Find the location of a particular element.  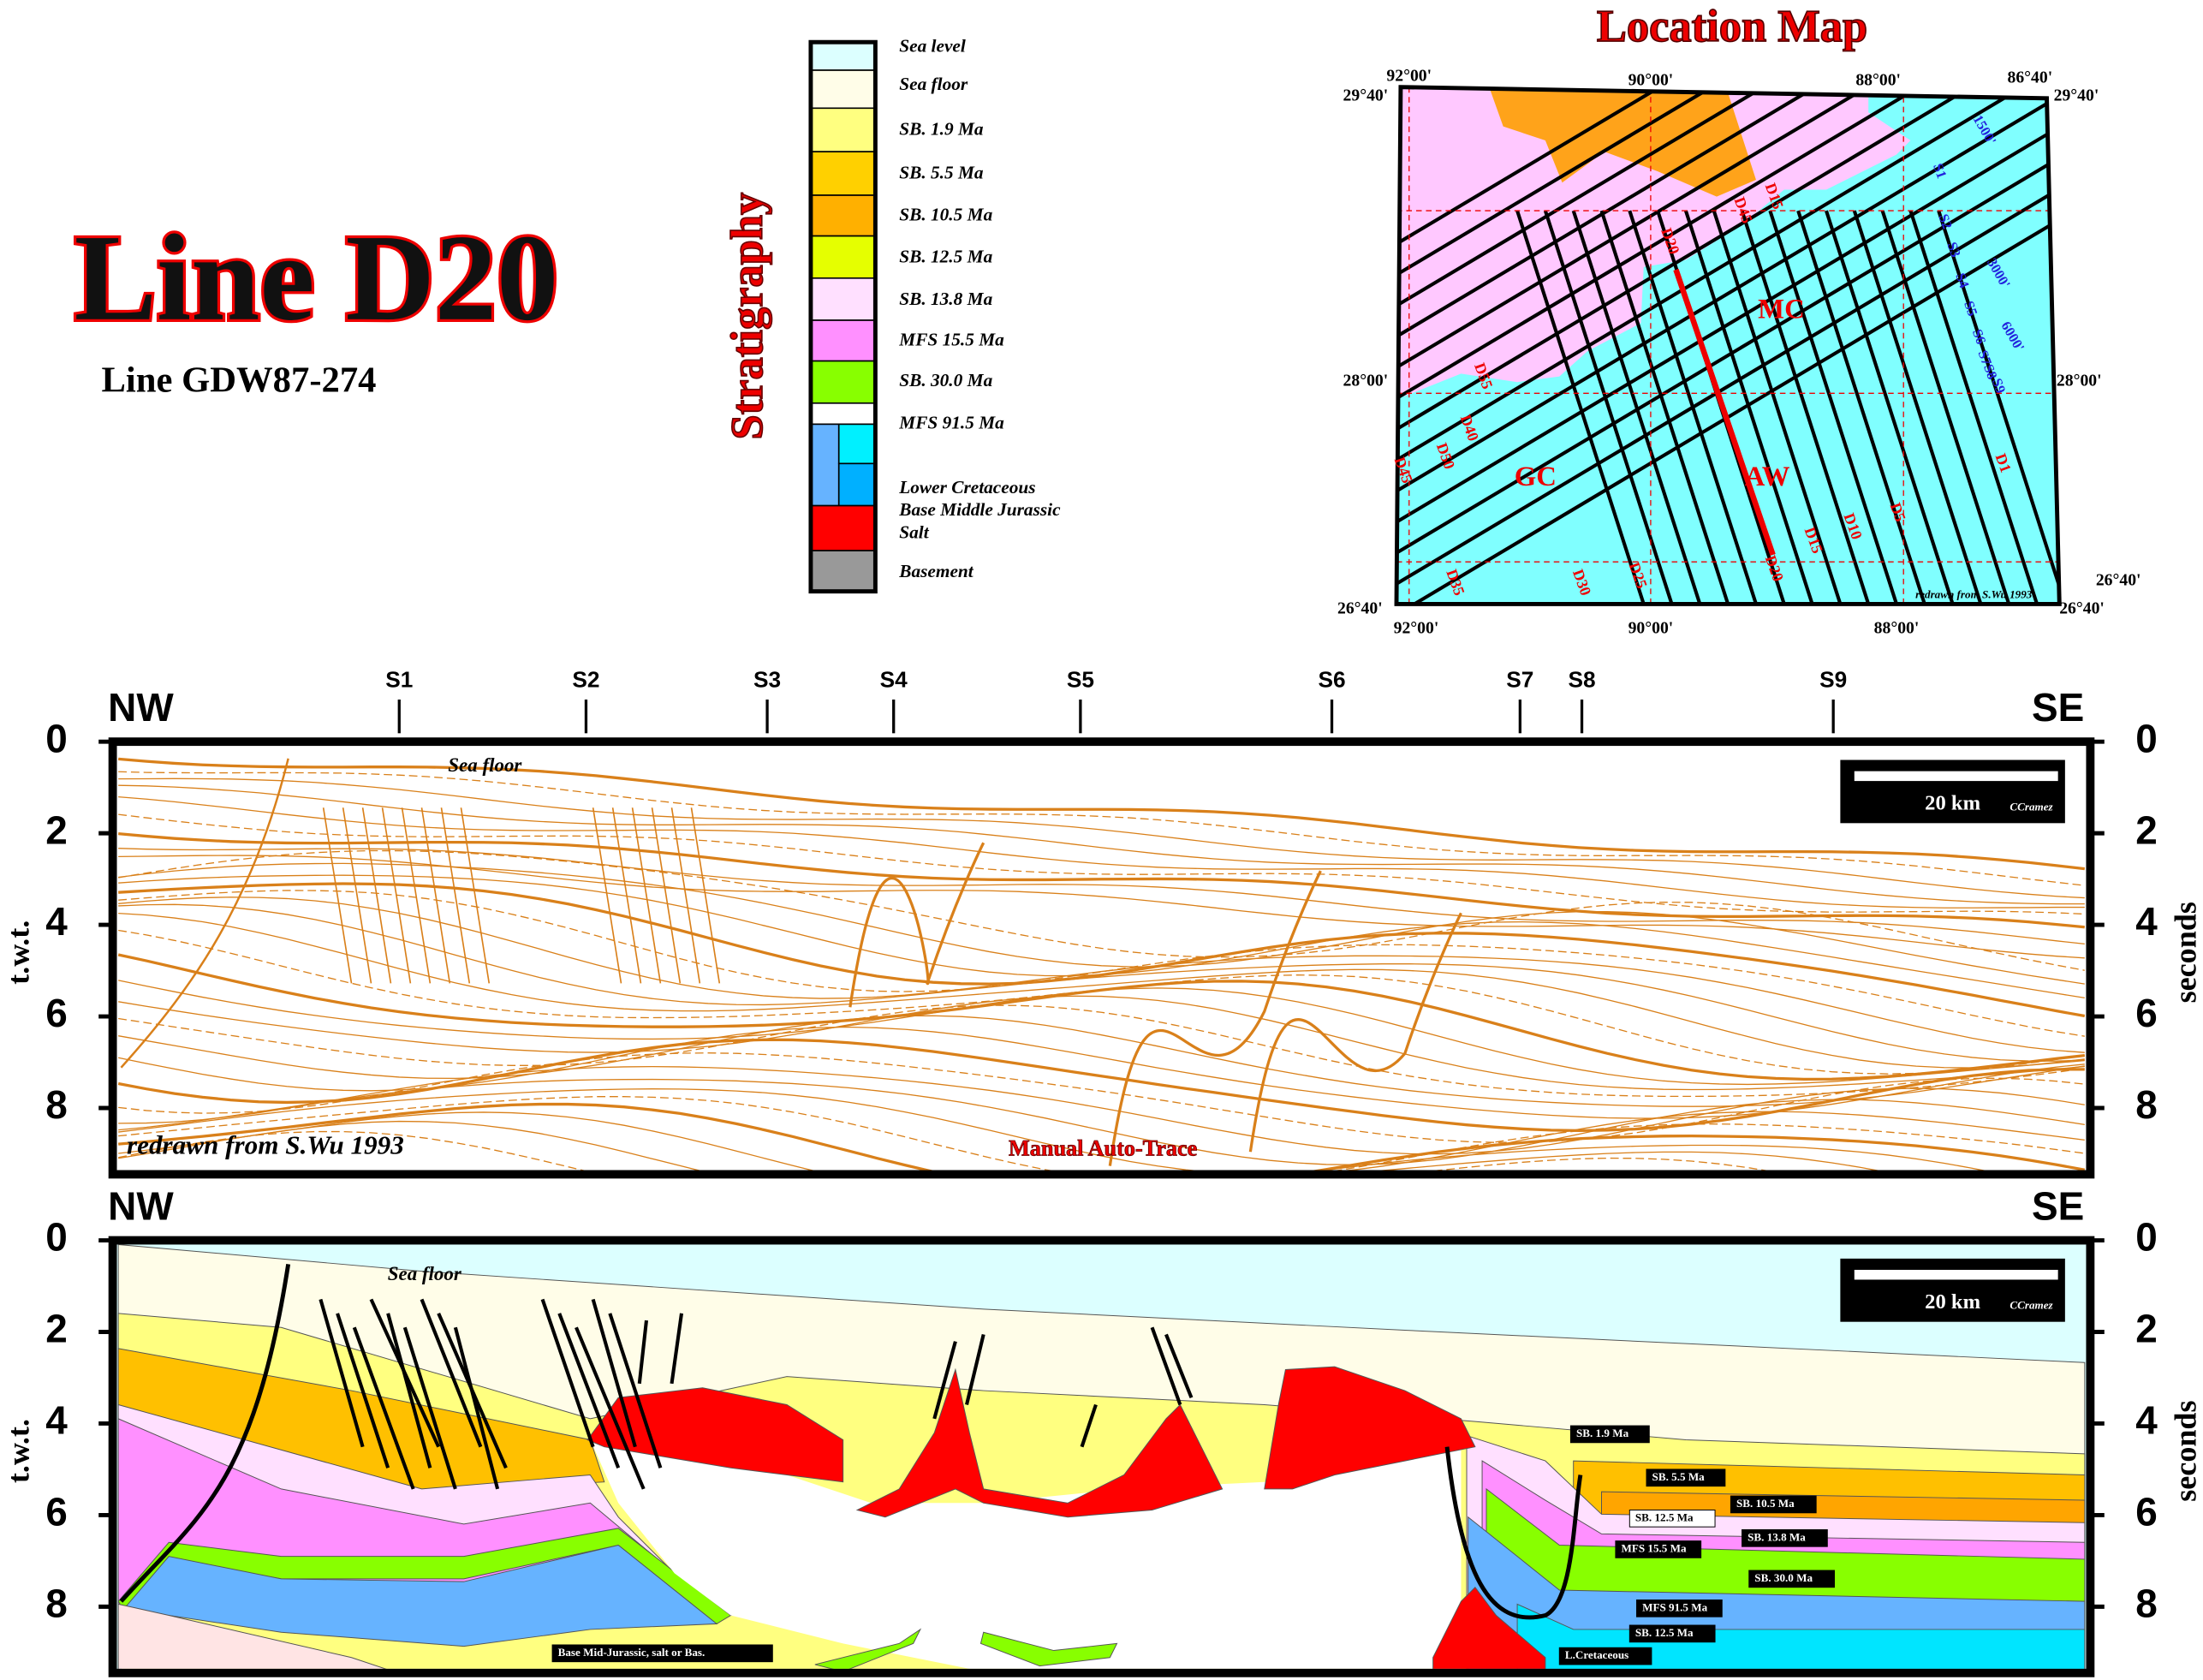

legend-label: SB. 12.5 Ma is located at coordinates (945, 257).